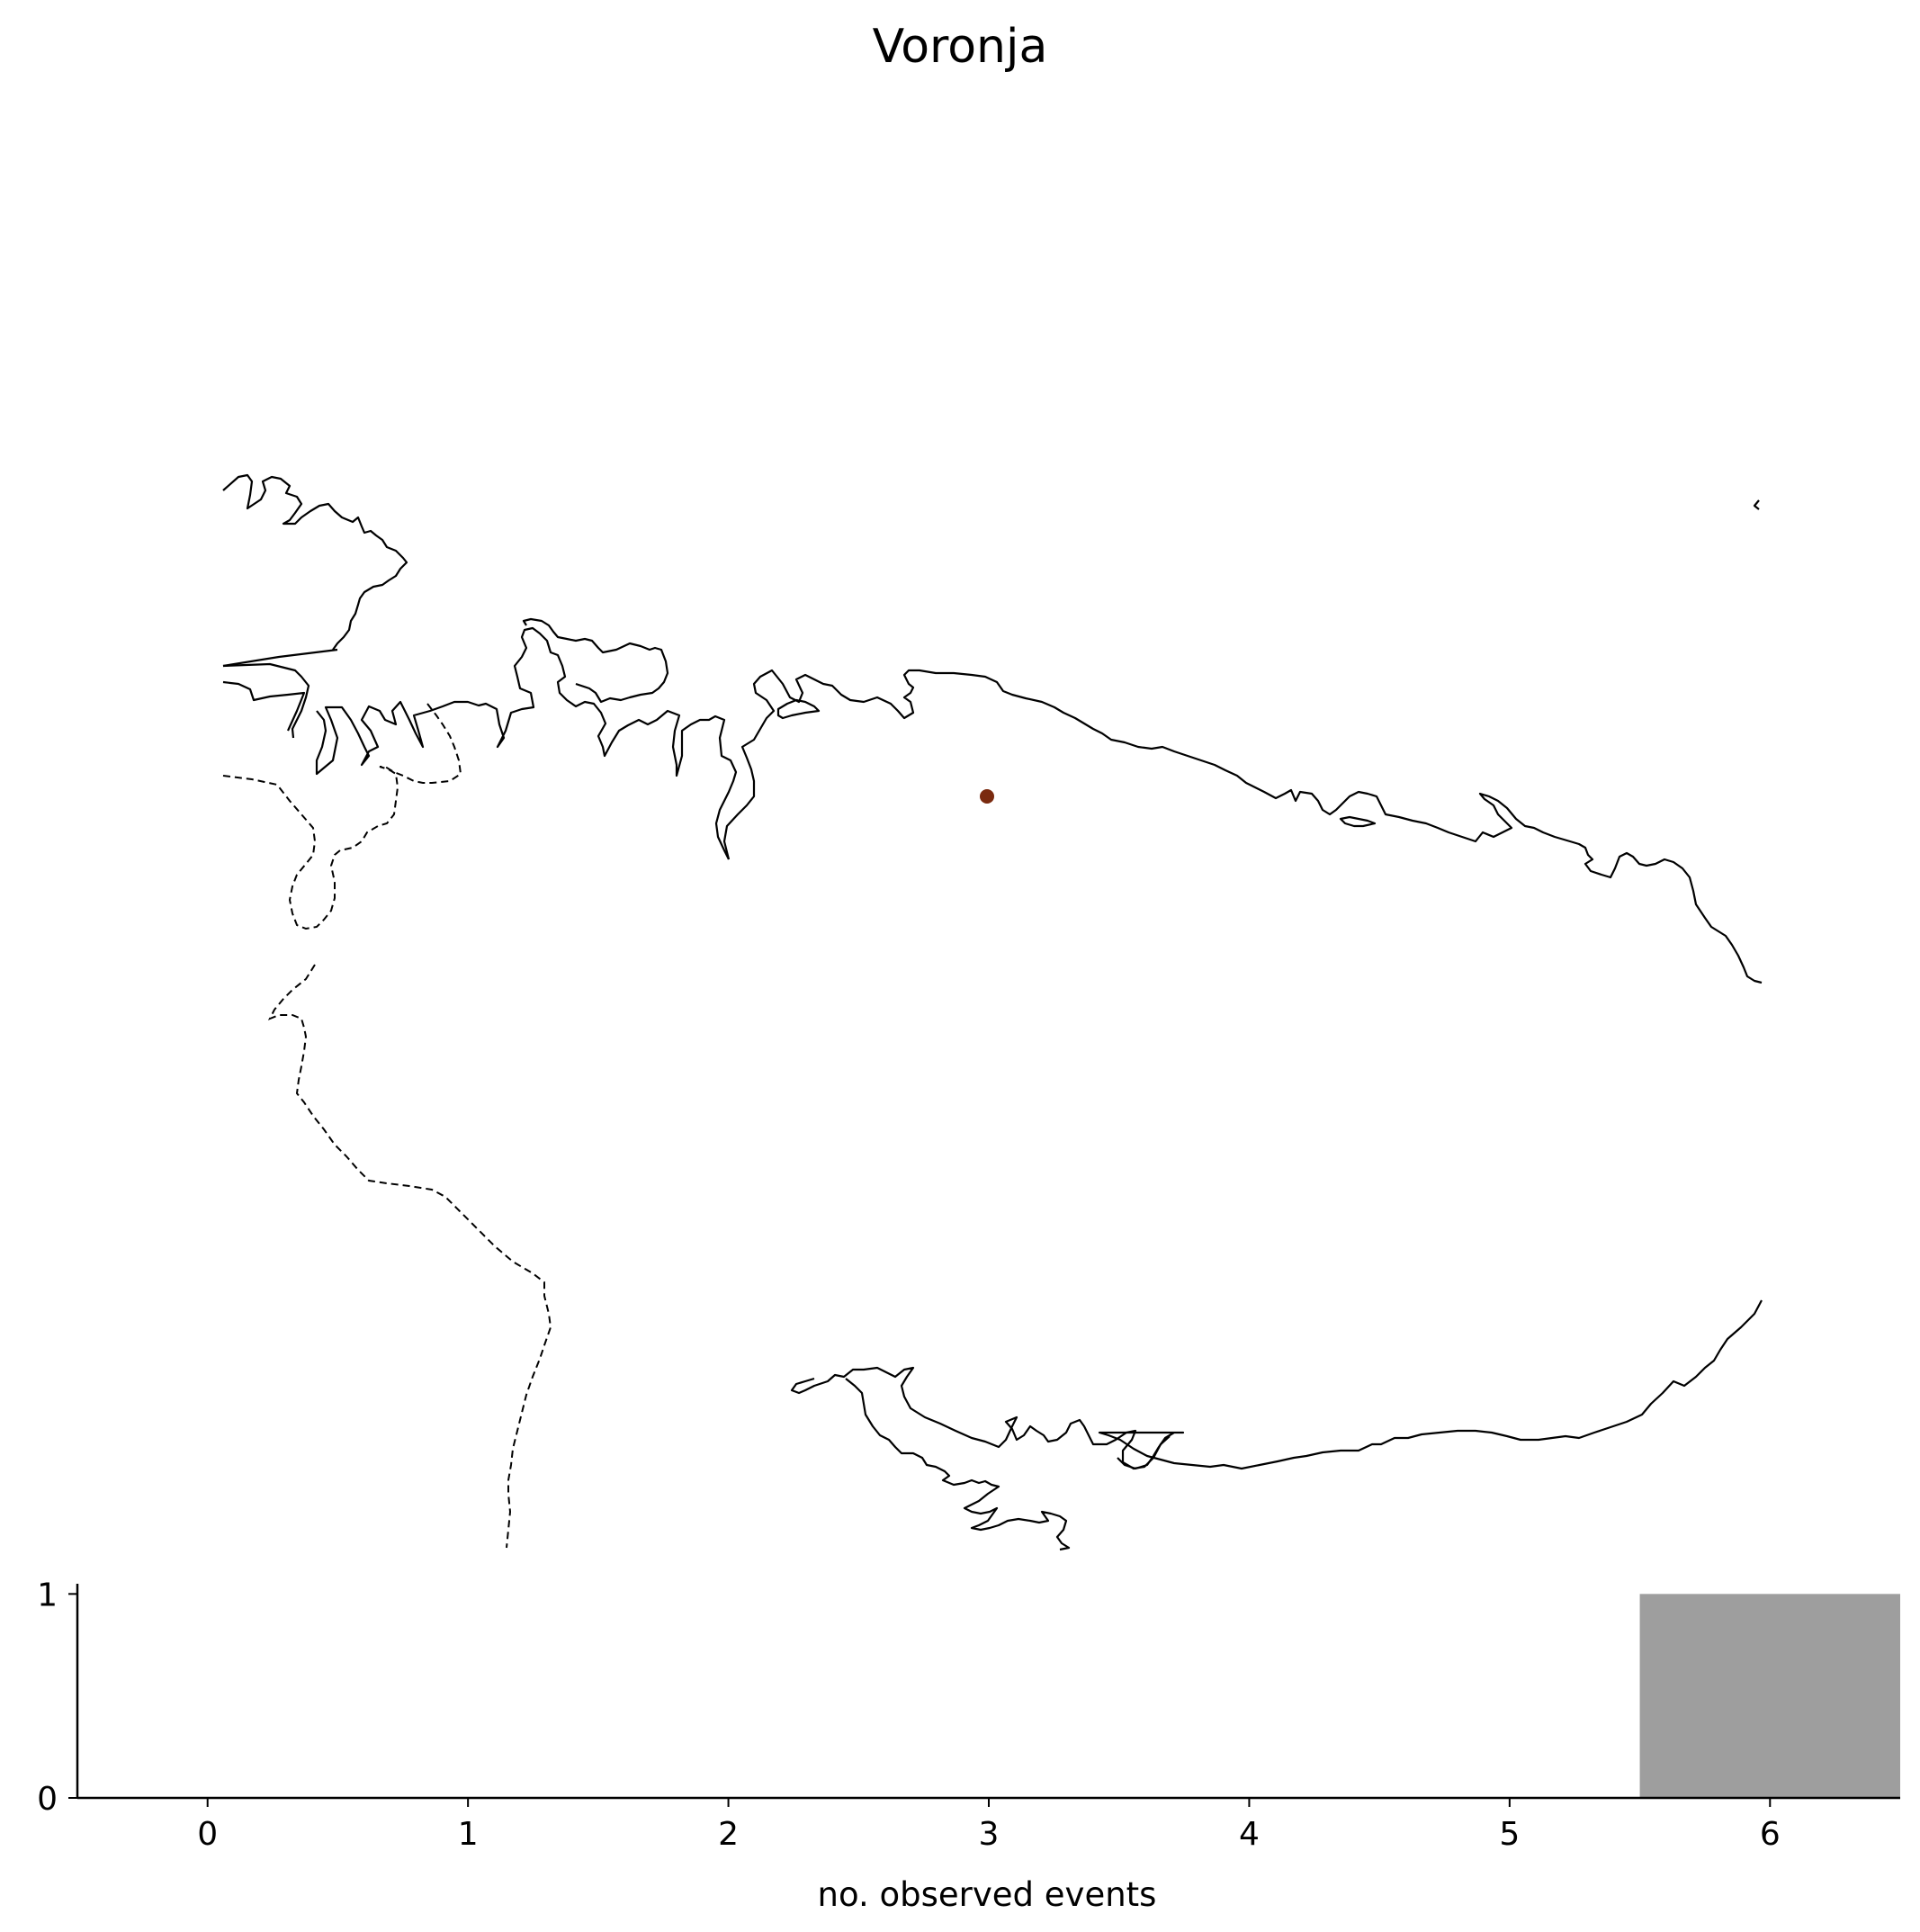 The image size is (1920, 1932). I want to click on x-tick-label: 0, so click(208, 1834).